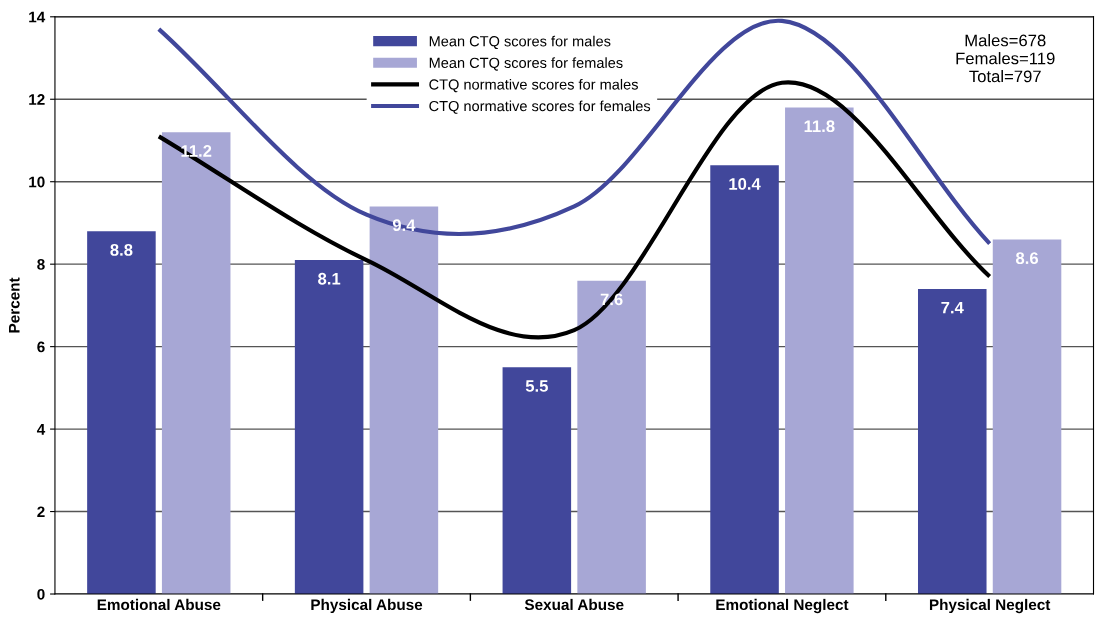 Image resolution: width=1099 pixels, height=622 pixels. I want to click on x-tick-label: Physical Abuse, so click(367, 606).